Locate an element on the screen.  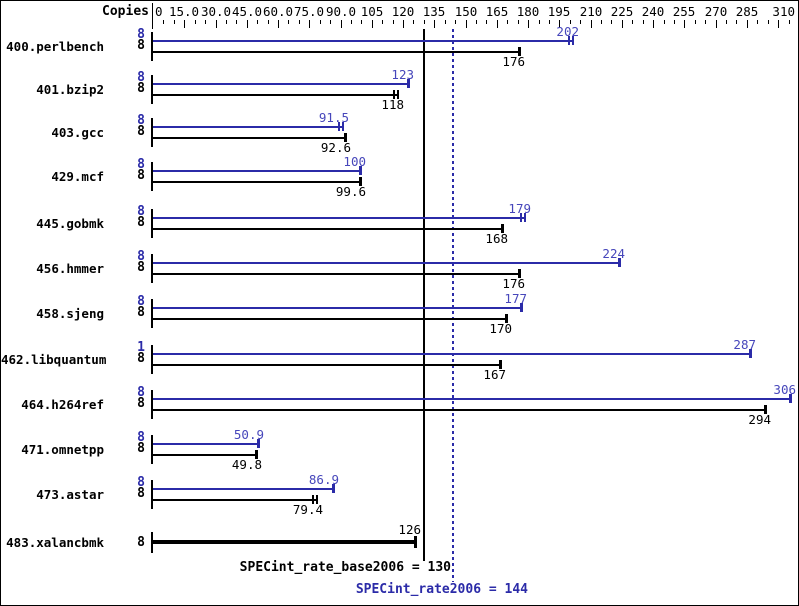
axis-tick-label: 150 is located at coordinates (466, 11).